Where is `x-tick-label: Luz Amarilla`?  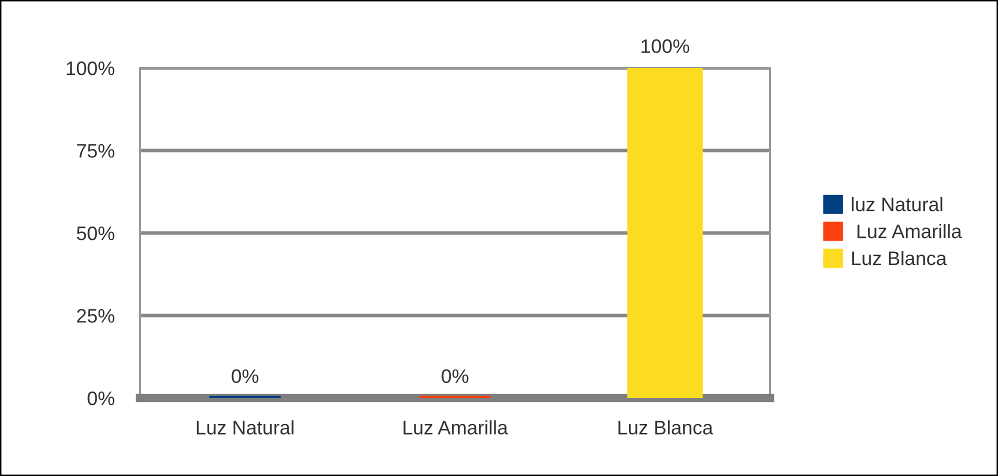 x-tick-label: Luz Amarilla is located at coordinates (456, 427).